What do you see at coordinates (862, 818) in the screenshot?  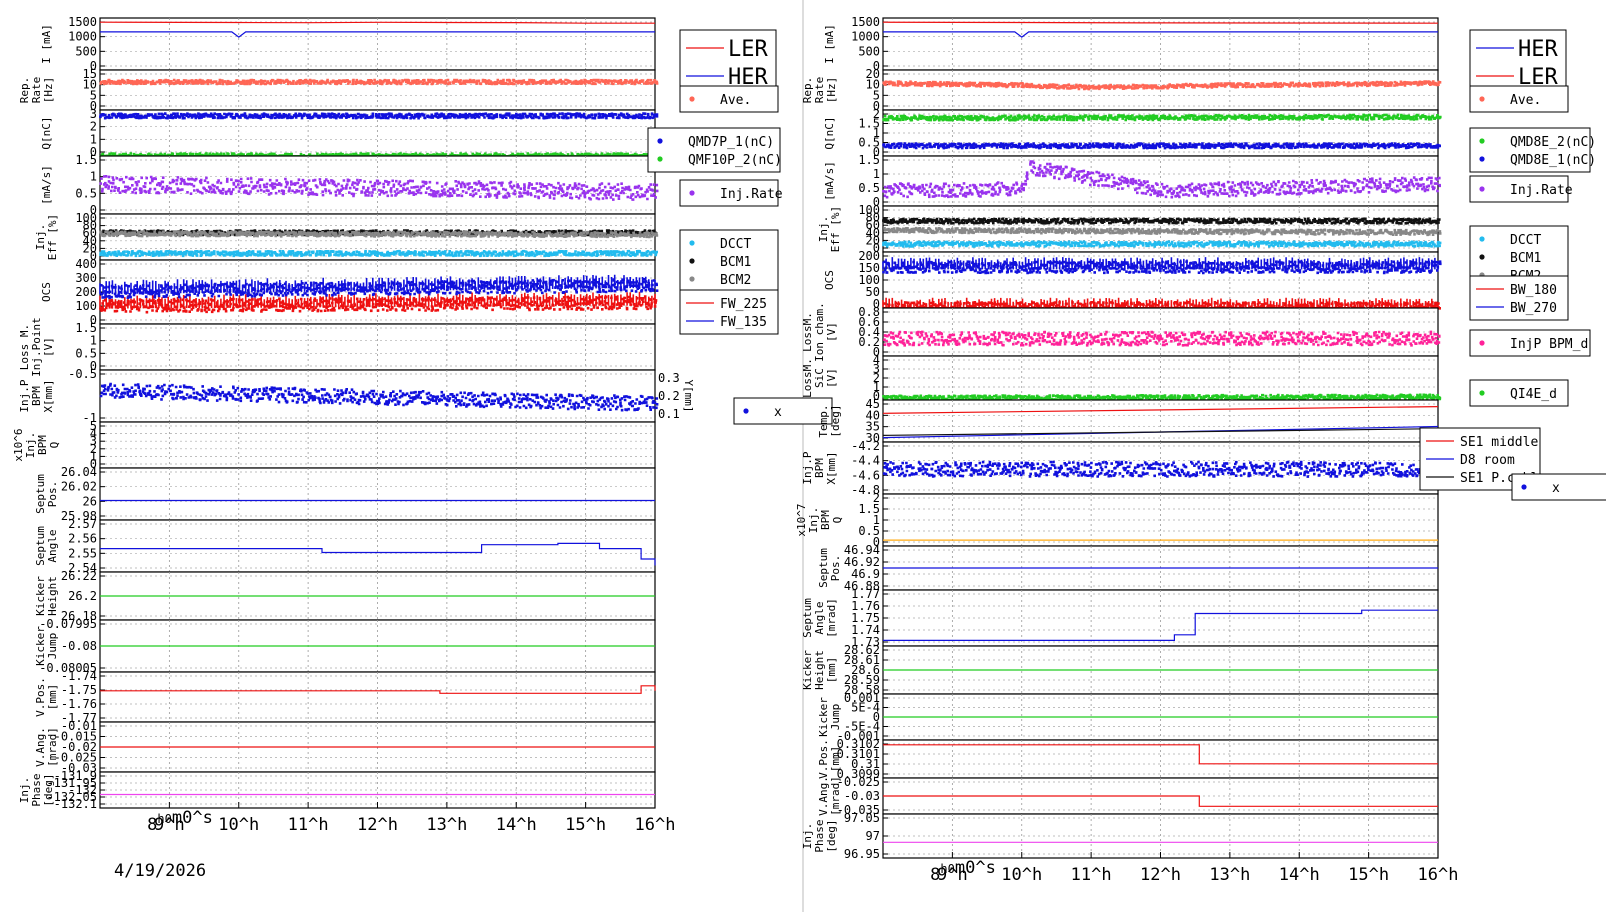 I see `y-tick-label: 97.05` at bounding box center [862, 818].